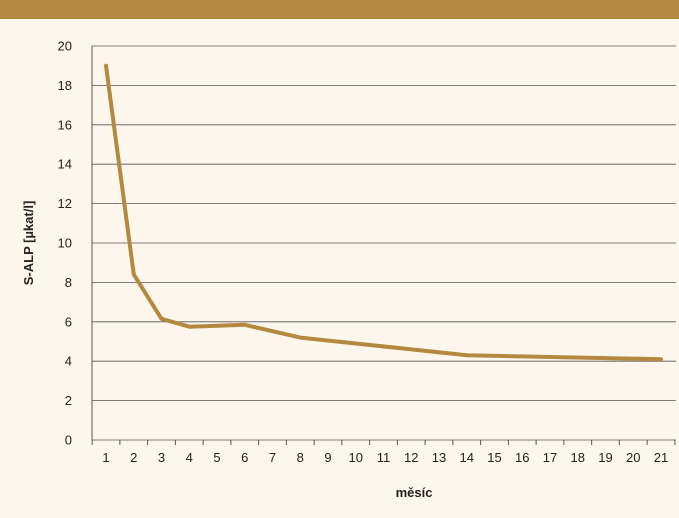  I want to click on x-tick-label: 8, so click(300, 457).